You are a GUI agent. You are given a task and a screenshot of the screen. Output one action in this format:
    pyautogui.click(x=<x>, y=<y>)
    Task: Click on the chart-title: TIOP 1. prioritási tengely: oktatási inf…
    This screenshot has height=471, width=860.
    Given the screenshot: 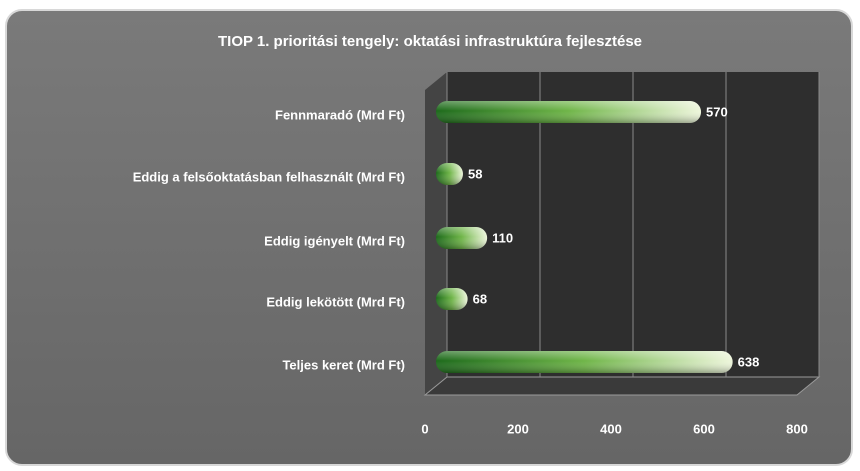 What is the action you would take?
    pyautogui.click(x=430, y=41)
    